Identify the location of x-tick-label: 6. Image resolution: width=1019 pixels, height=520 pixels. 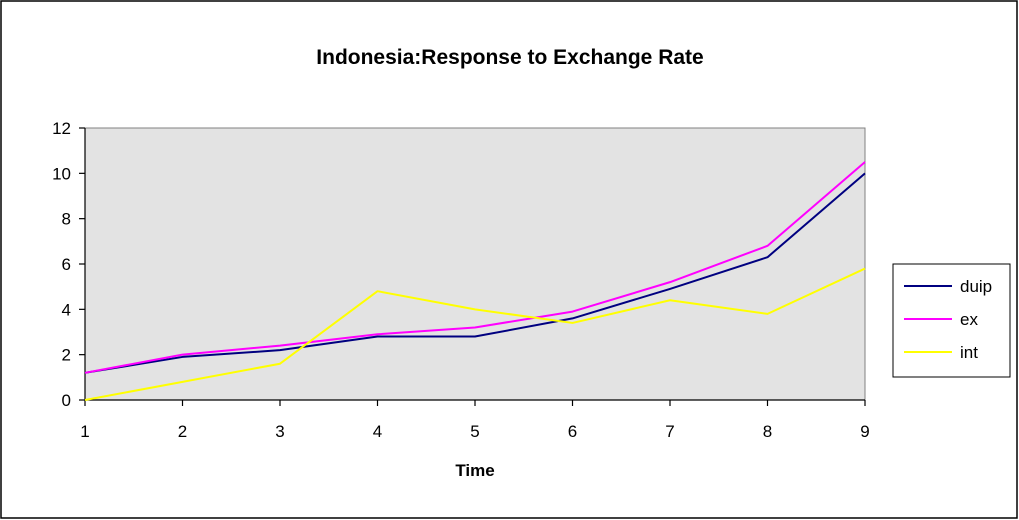
(572, 431).